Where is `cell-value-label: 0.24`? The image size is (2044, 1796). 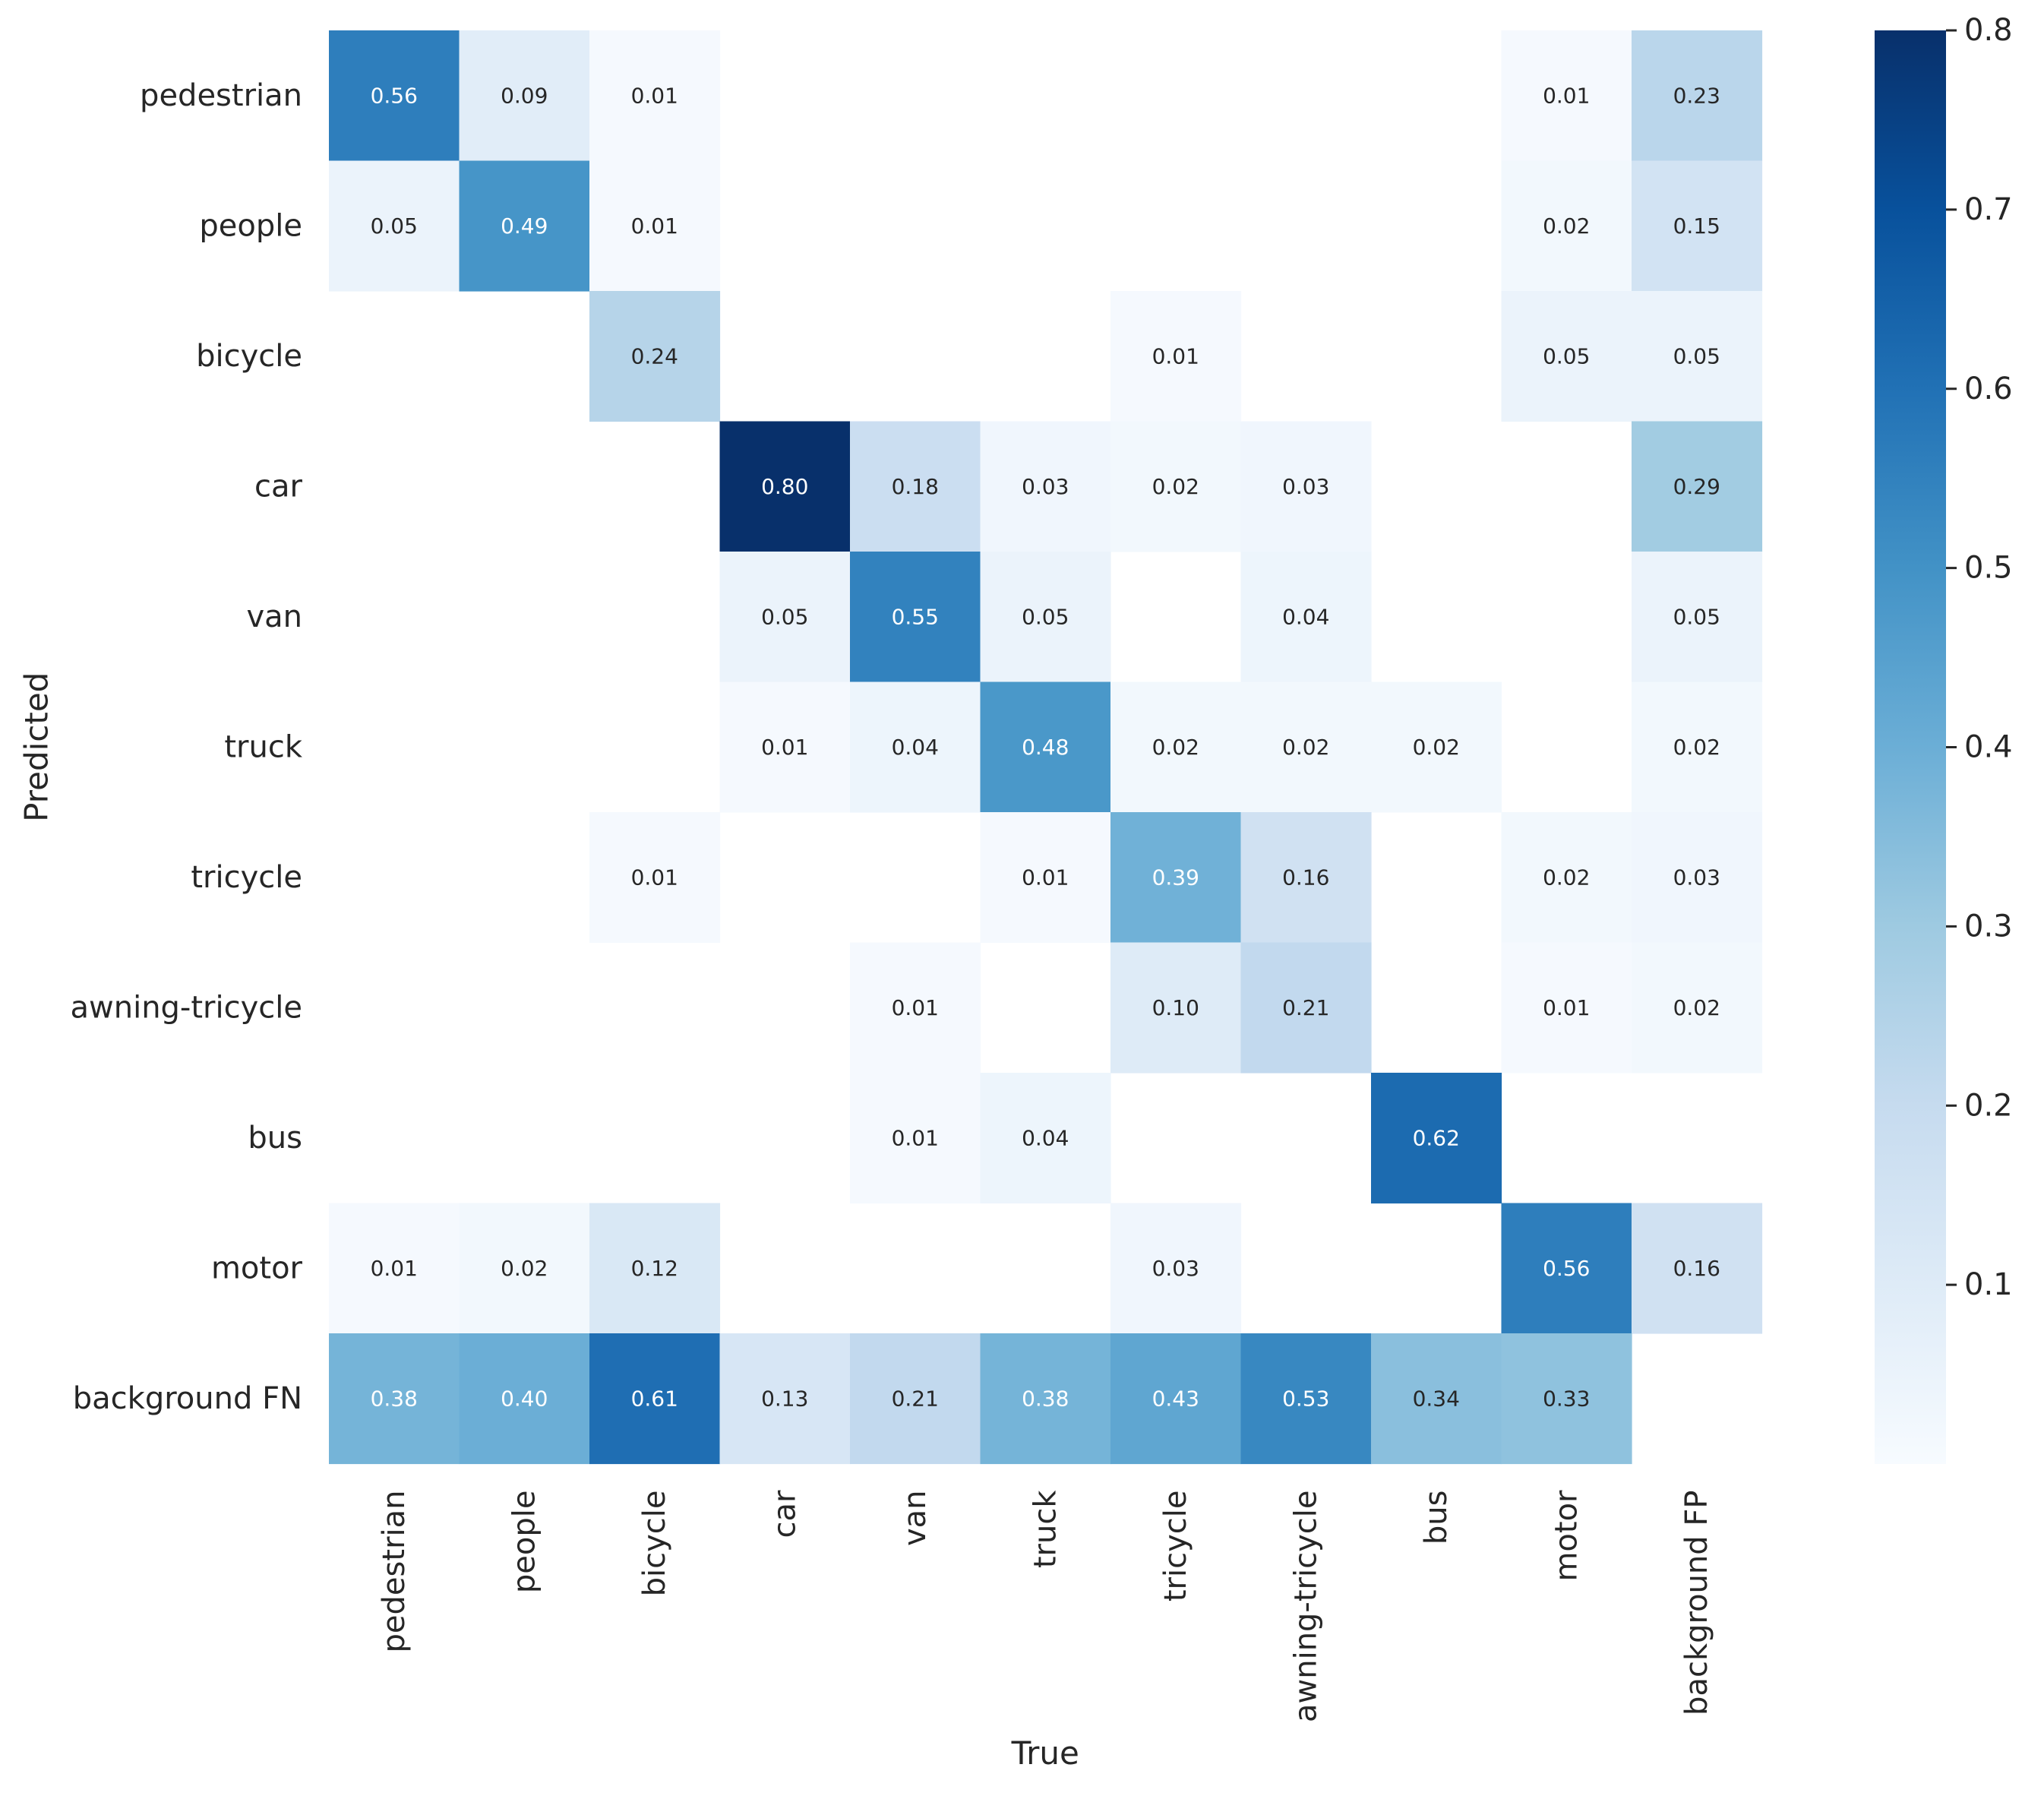 cell-value-label: 0.24 is located at coordinates (655, 355).